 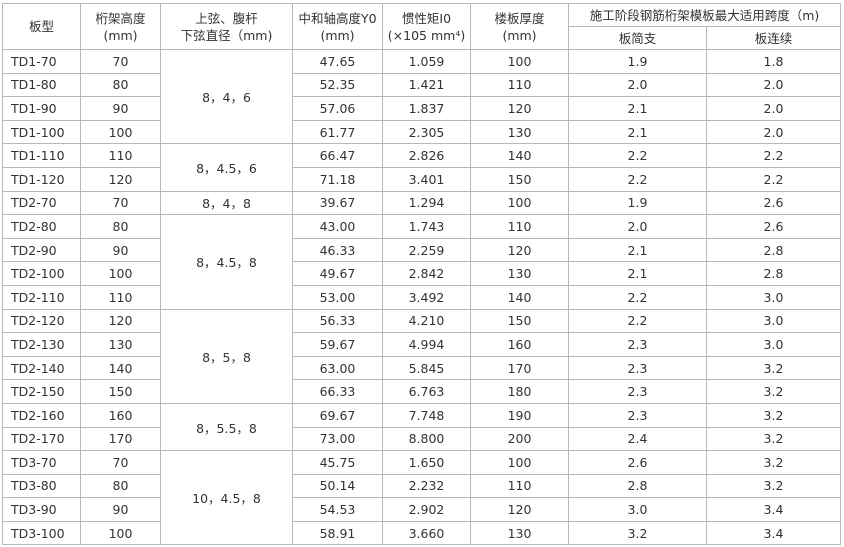 What do you see at coordinates (337, 179) in the screenshot?
I see `cell-y0: 71.18` at bounding box center [337, 179].